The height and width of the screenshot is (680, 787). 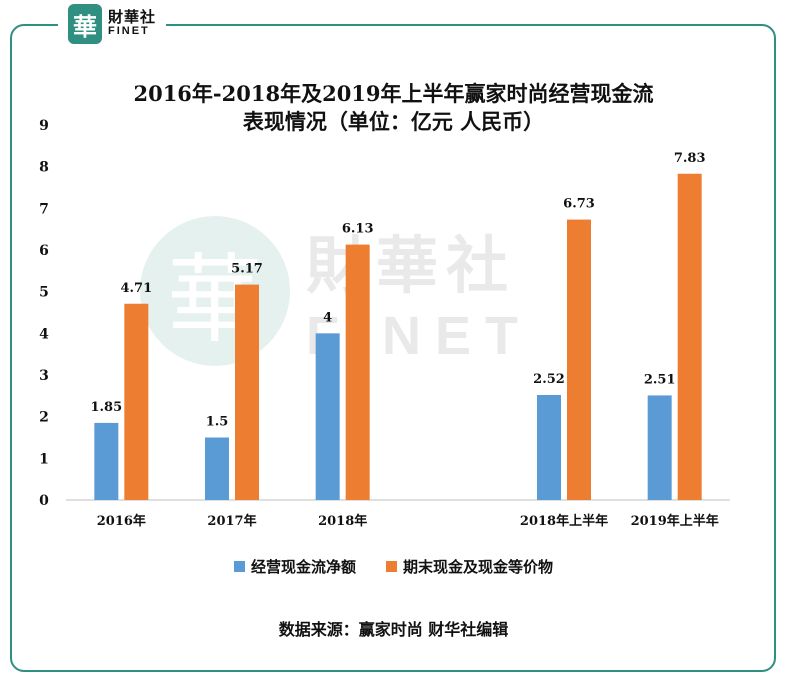 I want to click on y-tick-label: 1, so click(x=44, y=459).